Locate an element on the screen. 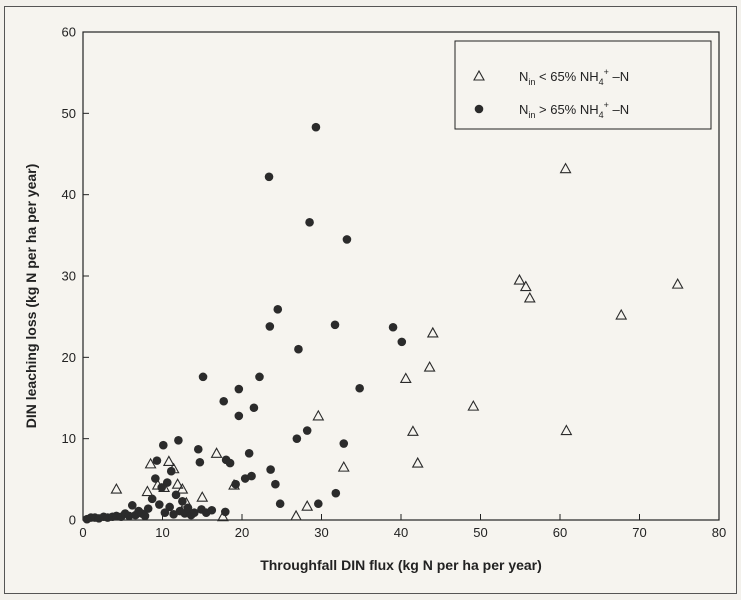 This screenshot has width=741, height=600. legend-triangle-marker is located at coordinates (479, 75).